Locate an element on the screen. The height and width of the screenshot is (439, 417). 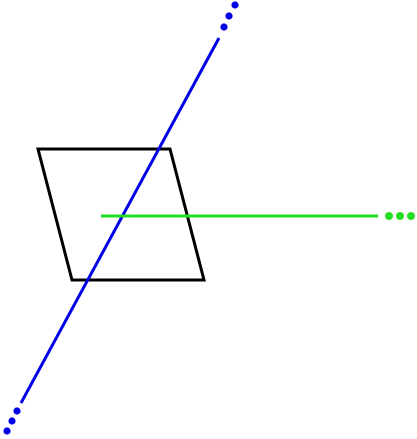
green-line-dots is located at coordinates (400, 216).